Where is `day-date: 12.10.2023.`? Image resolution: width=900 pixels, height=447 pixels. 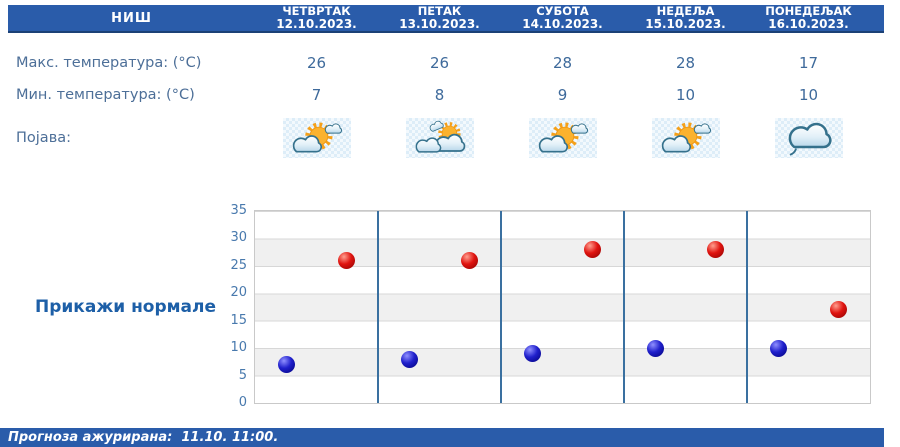 day-date: 12.10.2023. is located at coordinates (316, 24).